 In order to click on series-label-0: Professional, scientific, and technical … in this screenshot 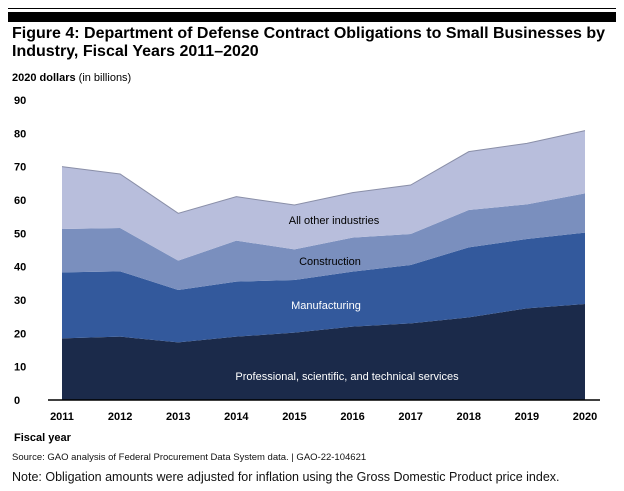, I will do `click(347, 377)`.